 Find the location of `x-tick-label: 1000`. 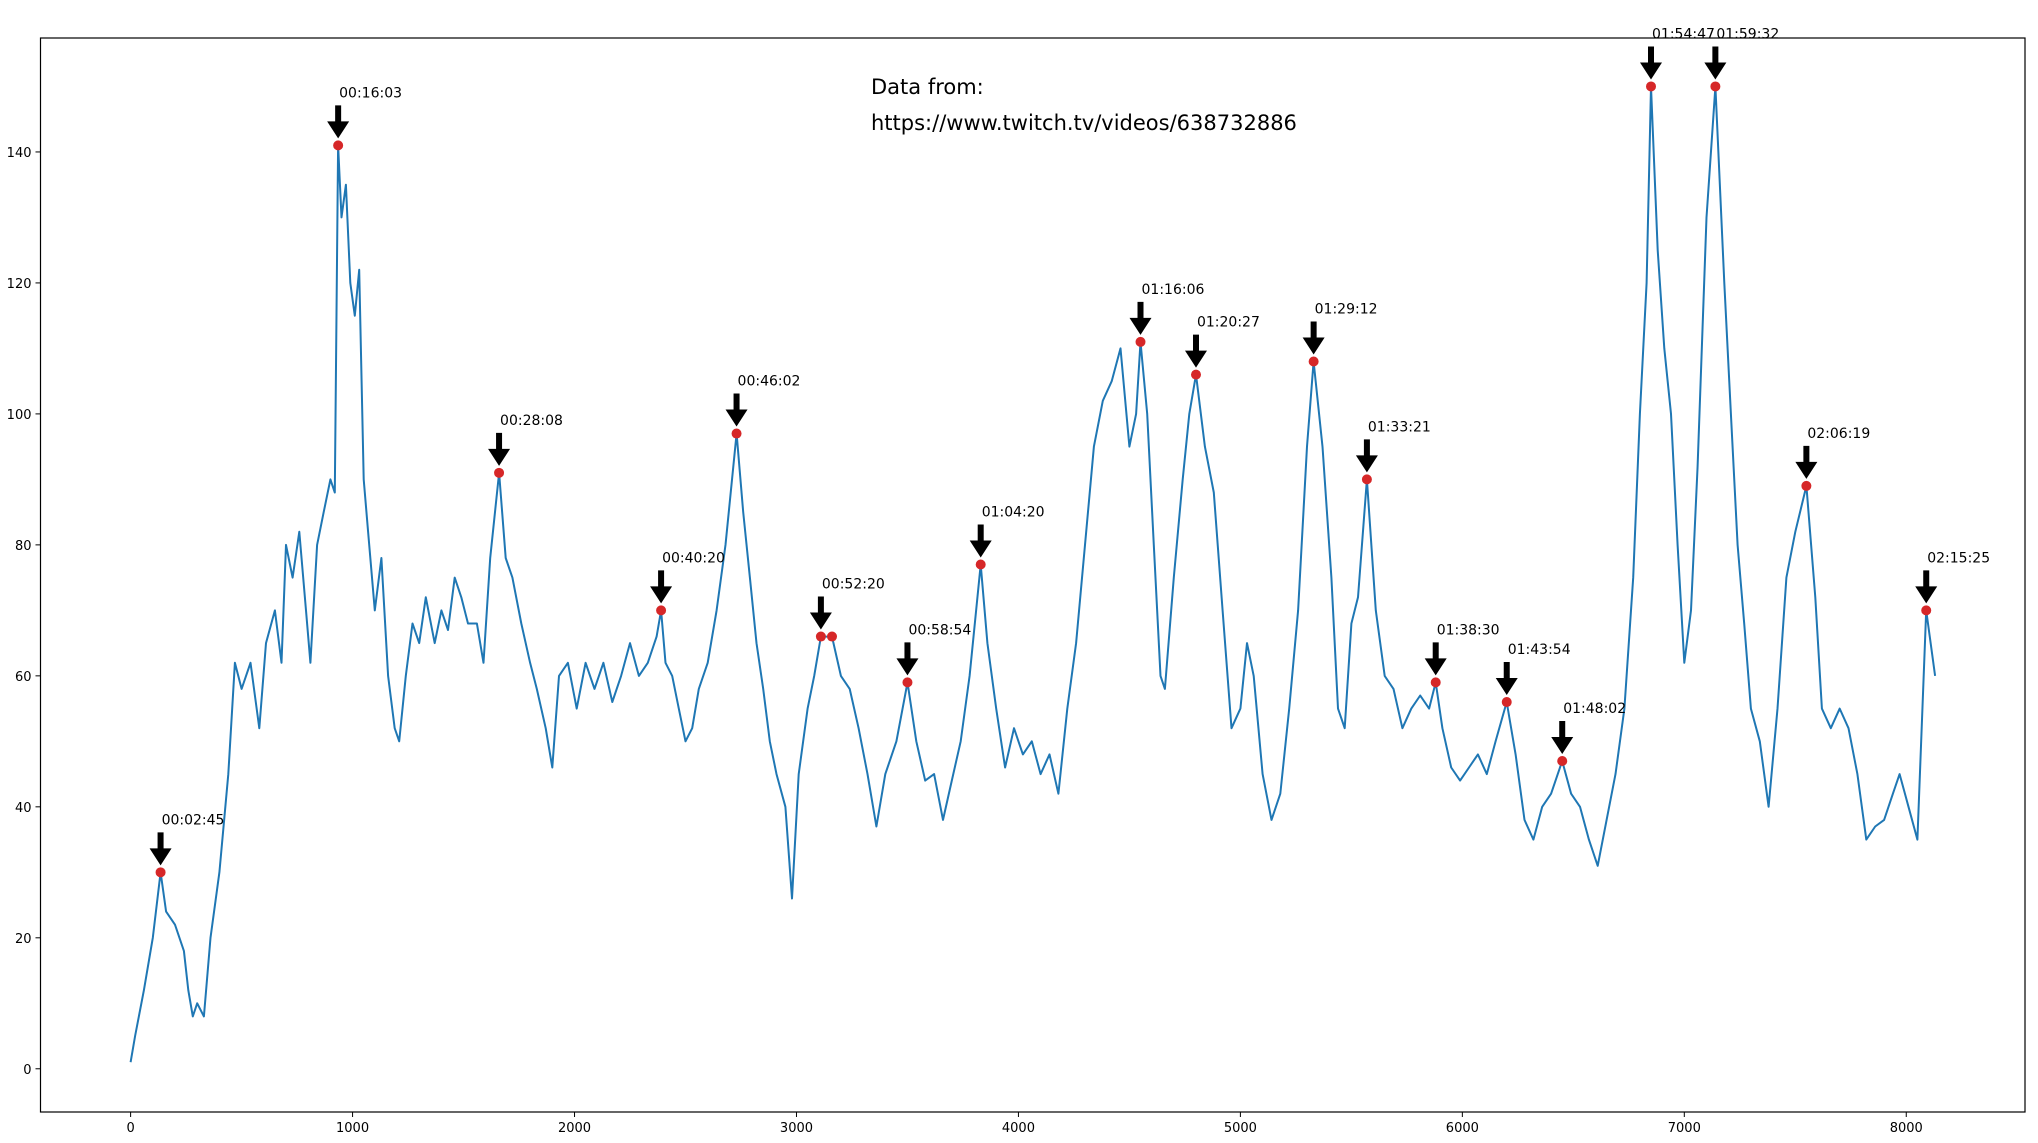

x-tick-label: 1000 is located at coordinates (352, 1128).